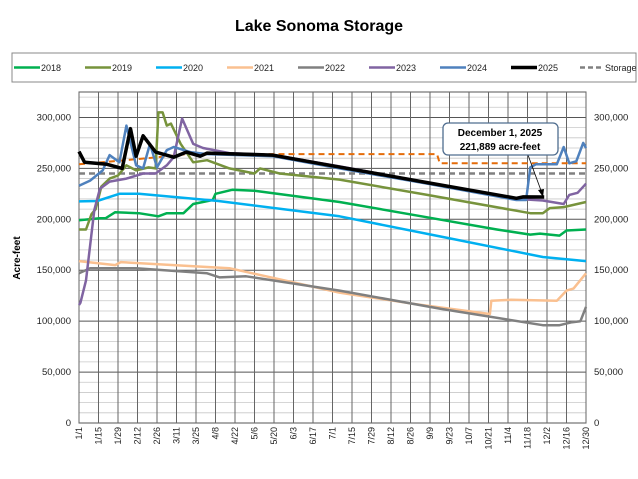 The height and width of the screenshot is (479, 638). Describe the element at coordinates (596, 423) in the screenshot. I see `y-tick-label-right: 0` at that location.